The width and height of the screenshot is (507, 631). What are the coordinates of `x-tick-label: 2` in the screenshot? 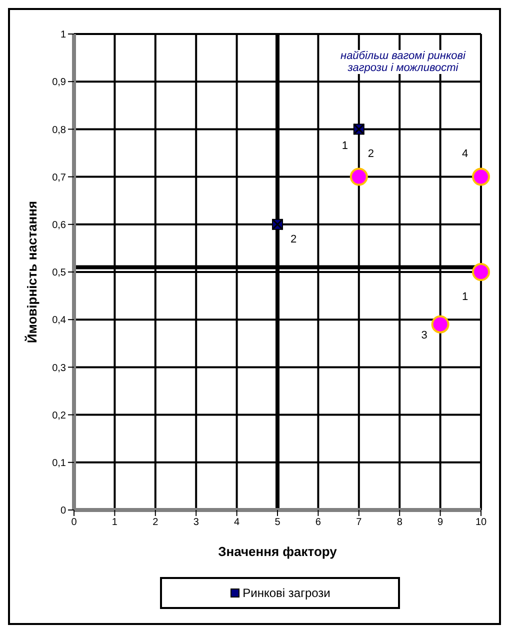 It's located at (155, 522).